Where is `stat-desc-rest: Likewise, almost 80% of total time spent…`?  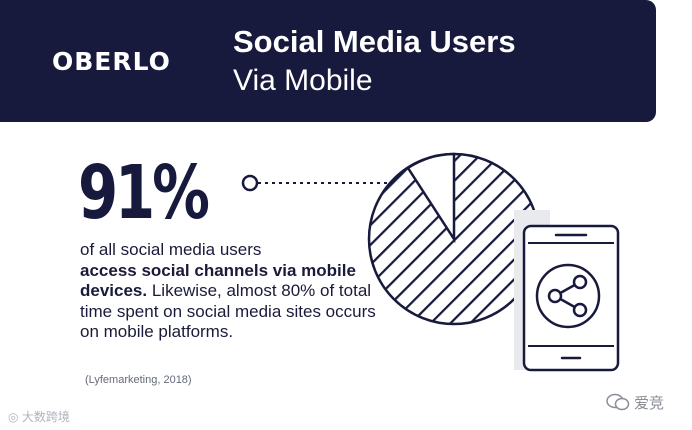
stat-desc-rest: Likewise, almost 80% of total time spent… is located at coordinates (228, 311).